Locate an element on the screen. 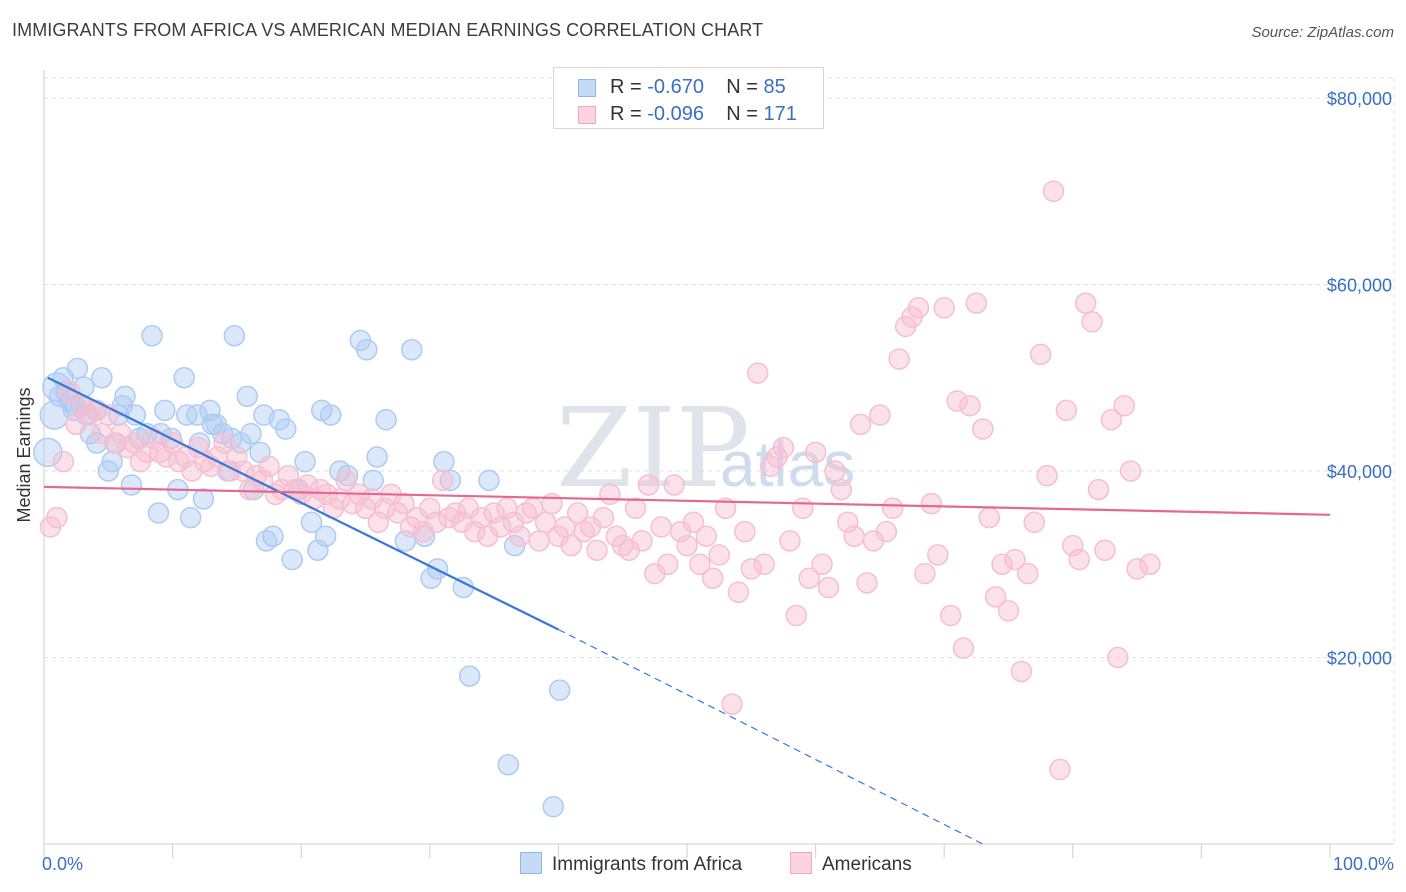  bottom-legend-swatch-americans is located at coordinates (801, 863).